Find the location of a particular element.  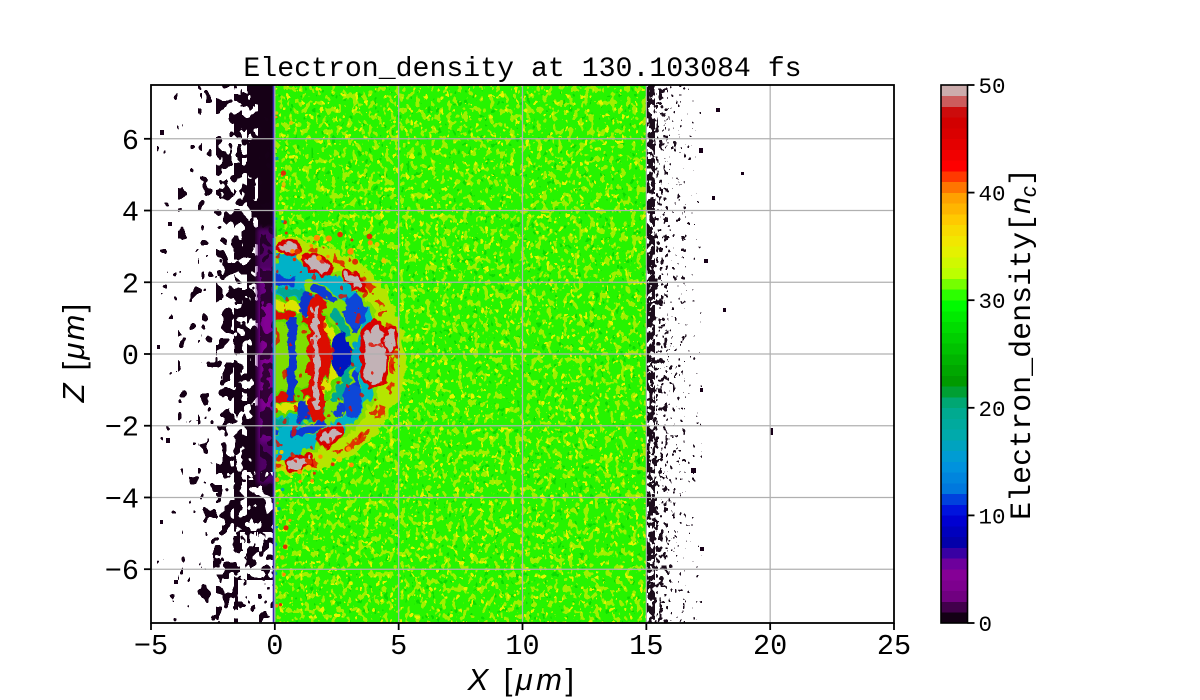

svg-text: 5 is located at coordinates (398, 646).